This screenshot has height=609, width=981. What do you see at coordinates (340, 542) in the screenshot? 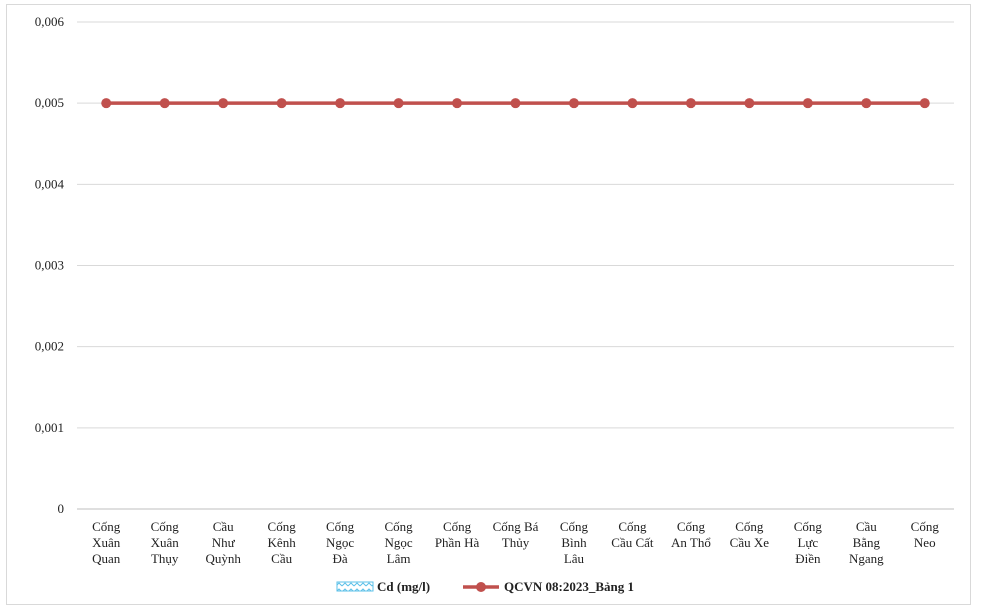
I see `x-tick-label: Cống Ngọc Đà` at bounding box center [340, 542].